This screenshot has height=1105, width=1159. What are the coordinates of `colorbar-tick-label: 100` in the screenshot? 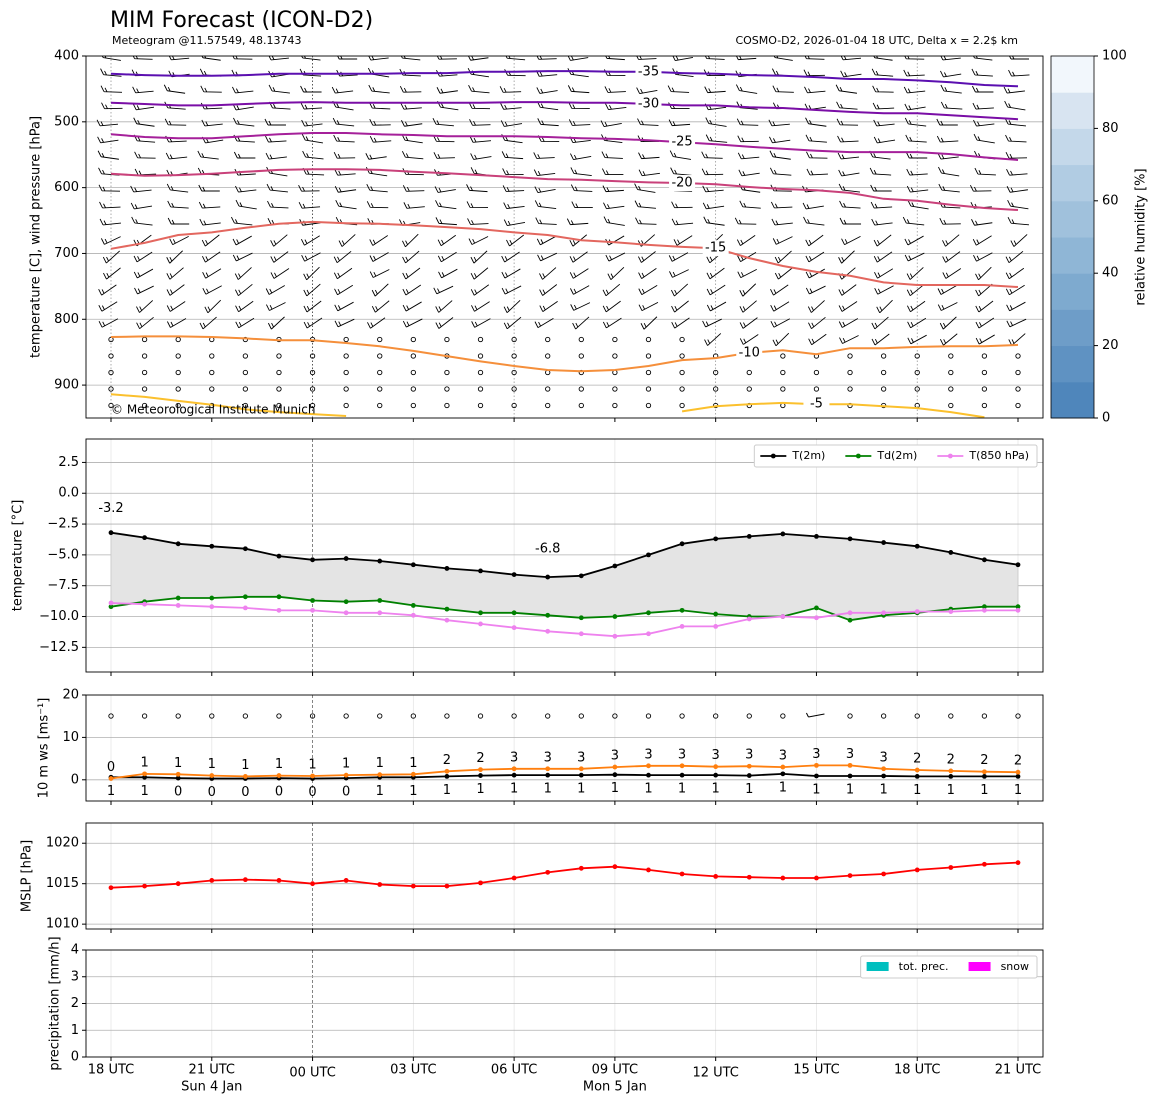 It's located at (1114, 56).